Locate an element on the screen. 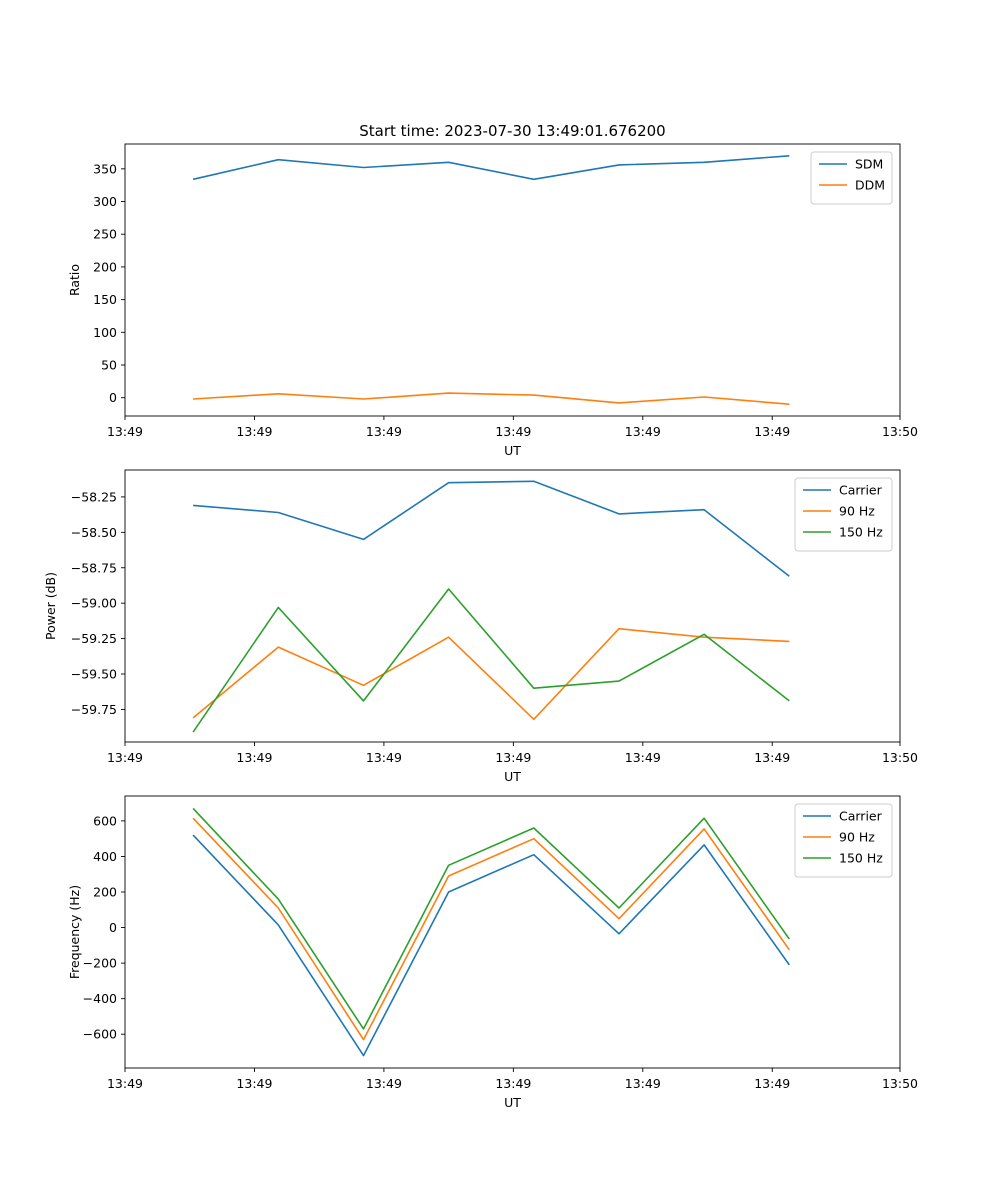 The width and height of the screenshot is (1000, 1200). y-tick-label: −58.25 is located at coordinates (94, 496).